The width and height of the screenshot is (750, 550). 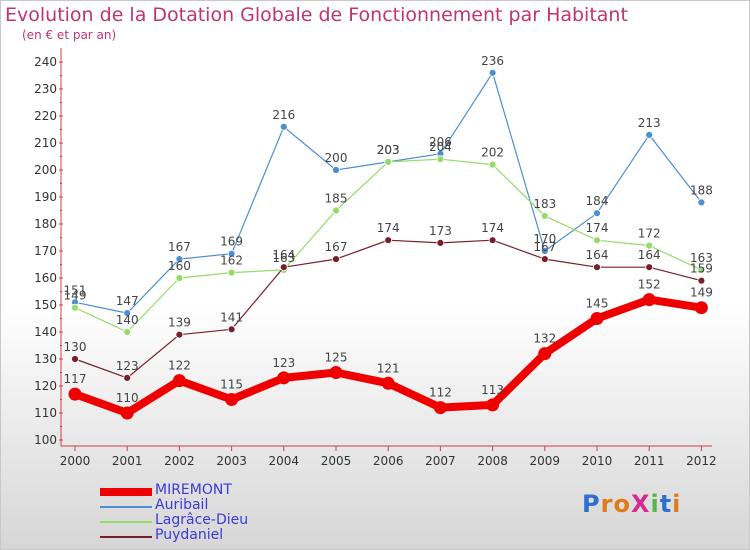 I want to click on x-tick-label: 2005, so click(x=336, y=461).